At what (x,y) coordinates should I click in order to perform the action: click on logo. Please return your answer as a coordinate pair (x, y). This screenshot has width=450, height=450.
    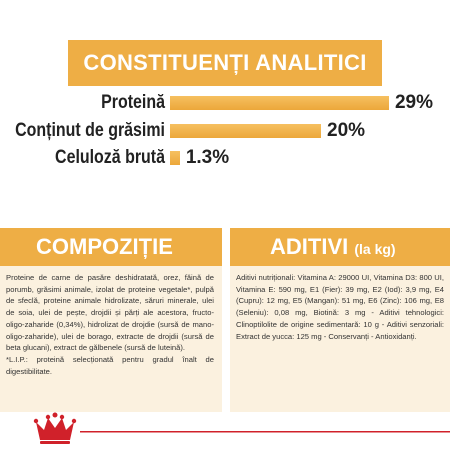
    Looking at the image, I should click on (55, 428).